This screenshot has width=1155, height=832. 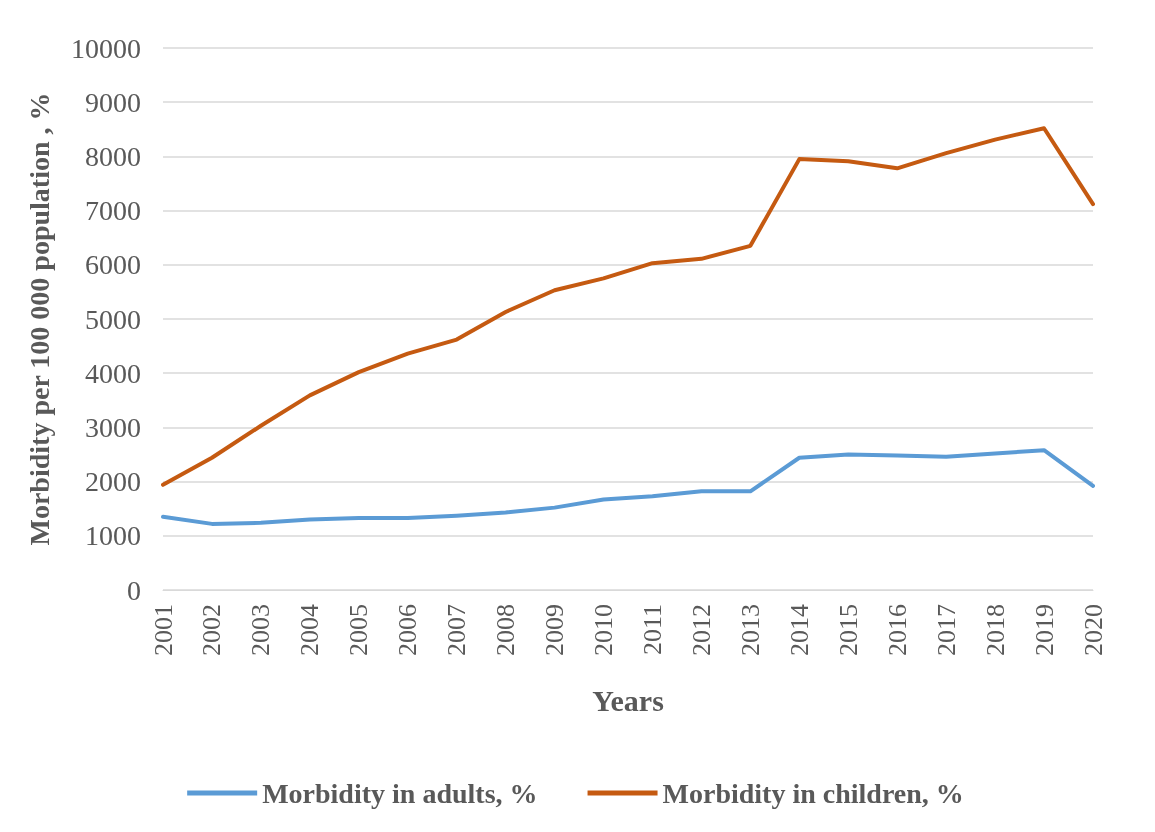 I want to click on x-tick-label: 2009, so click(x=555, y=630).